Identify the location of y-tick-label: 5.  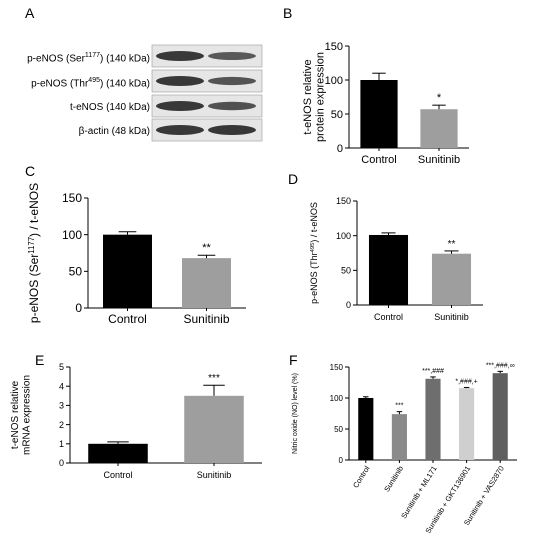
(61, 367).